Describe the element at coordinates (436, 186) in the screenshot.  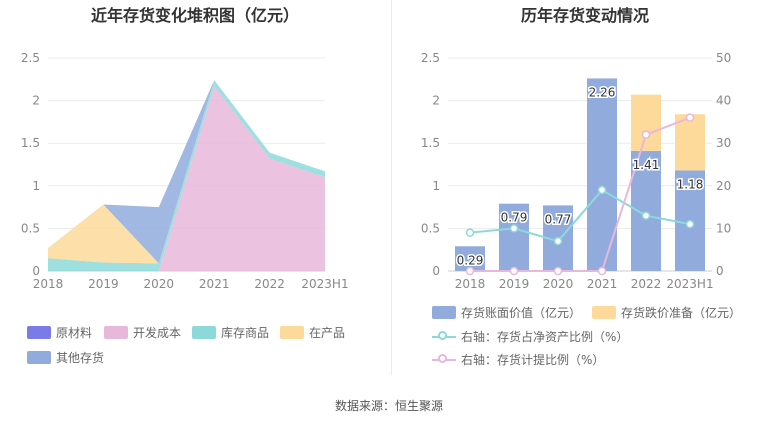
I see `right-y-tick-label: 1` at that location.